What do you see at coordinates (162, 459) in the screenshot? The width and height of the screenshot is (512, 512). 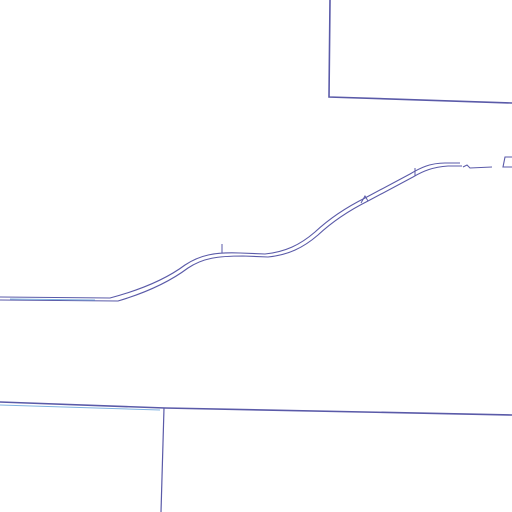 I see `parcel-boundary-southwest-divider` at bounding box center [162, 459].